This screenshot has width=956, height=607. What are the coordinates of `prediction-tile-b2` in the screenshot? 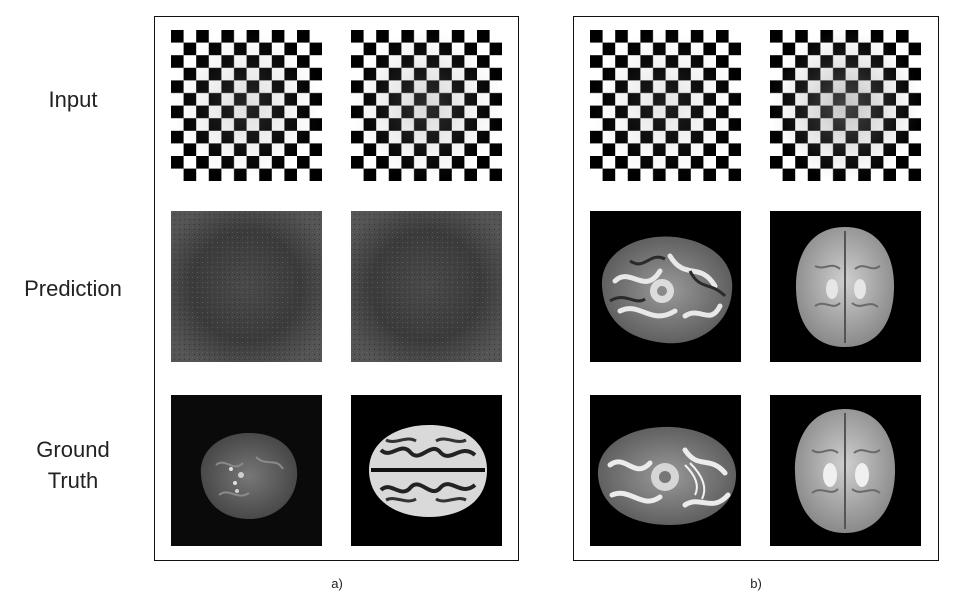 It's located at (845, 286).